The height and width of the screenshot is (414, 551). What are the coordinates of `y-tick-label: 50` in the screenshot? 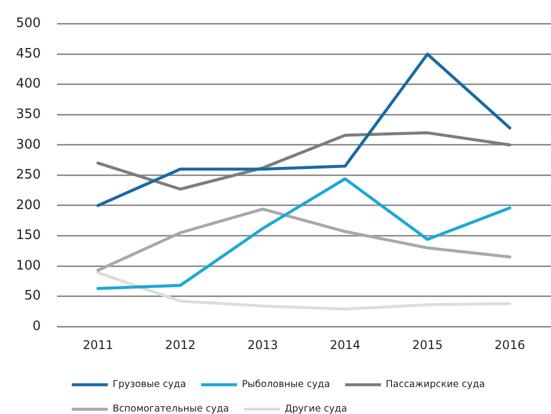 It's located at (32, 296).